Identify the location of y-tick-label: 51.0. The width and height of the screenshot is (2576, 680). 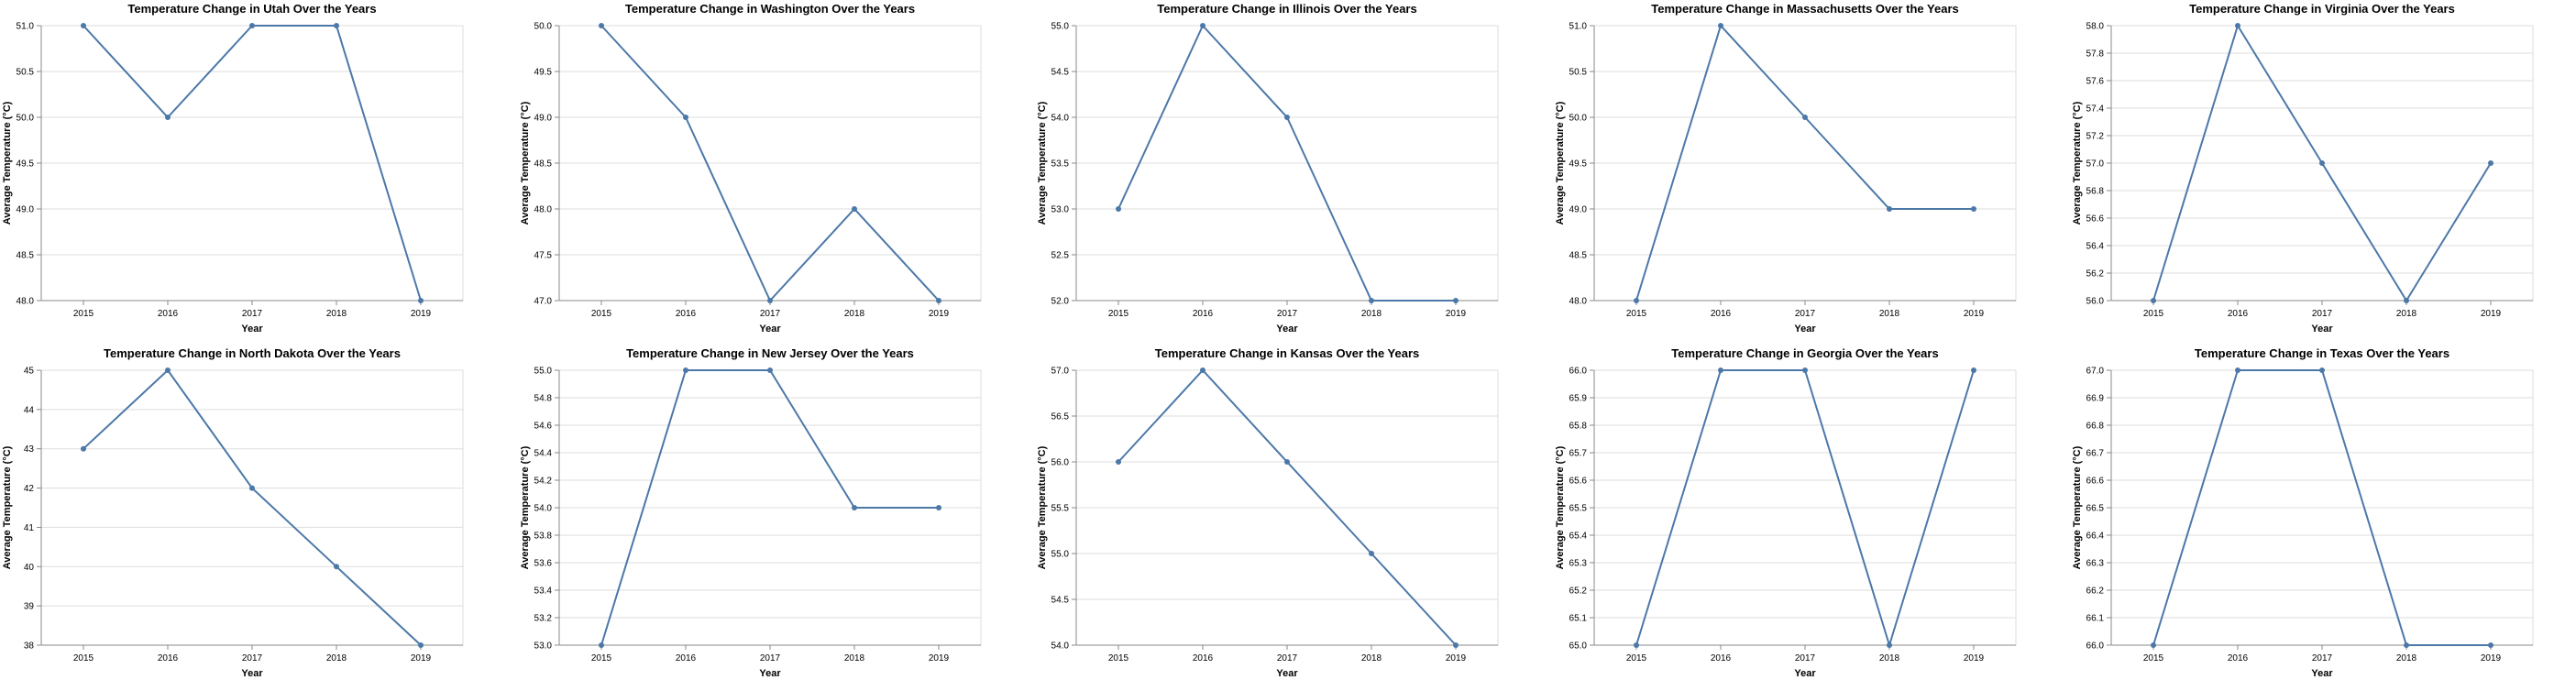
(26, 27).